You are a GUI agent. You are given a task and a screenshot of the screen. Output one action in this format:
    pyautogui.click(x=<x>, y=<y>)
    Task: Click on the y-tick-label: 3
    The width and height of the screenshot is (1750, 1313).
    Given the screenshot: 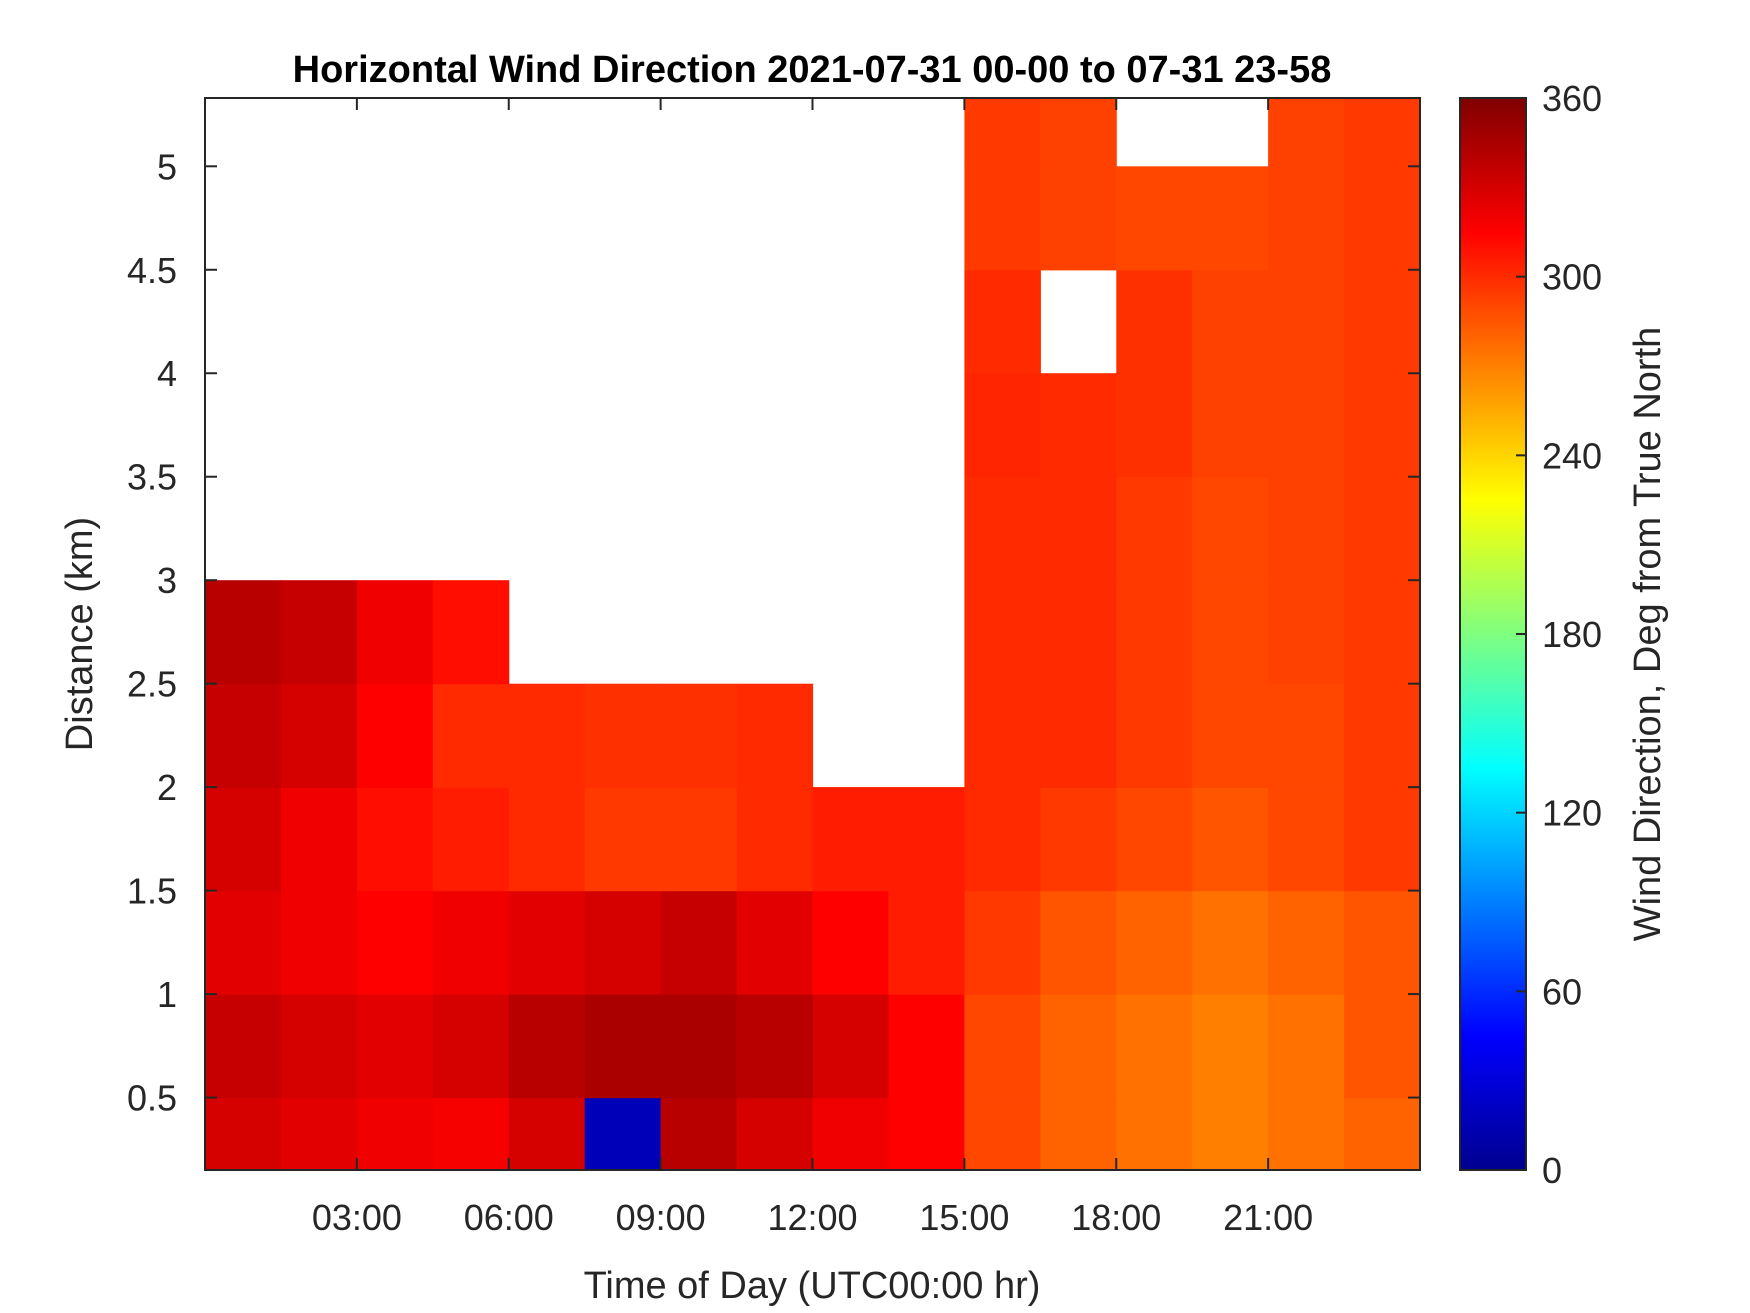 What is the action you would take?
    pyautogui.click(x=167, y=580)
    